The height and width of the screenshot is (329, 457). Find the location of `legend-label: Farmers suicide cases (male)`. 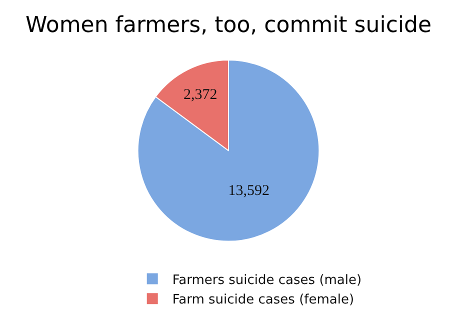

legend-label: Farmers suicide cases (male) is located at coordinates (267, 280).